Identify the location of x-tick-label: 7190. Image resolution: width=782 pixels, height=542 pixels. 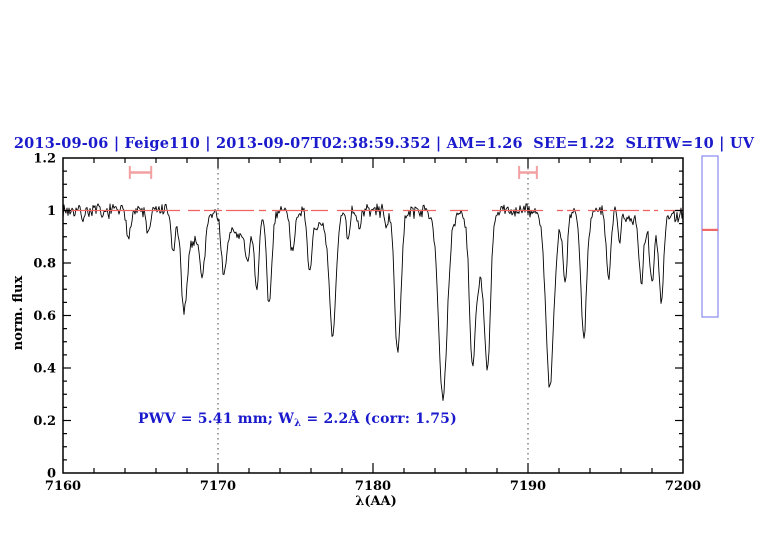
(528, 486).